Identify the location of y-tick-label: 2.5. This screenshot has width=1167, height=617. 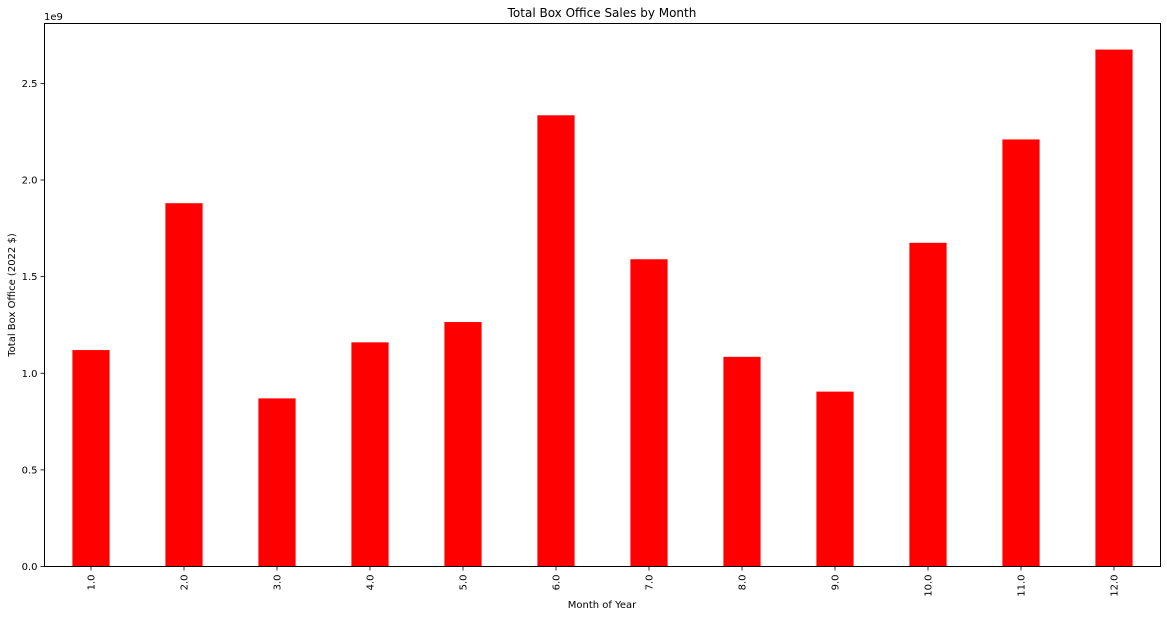
(30, 84).